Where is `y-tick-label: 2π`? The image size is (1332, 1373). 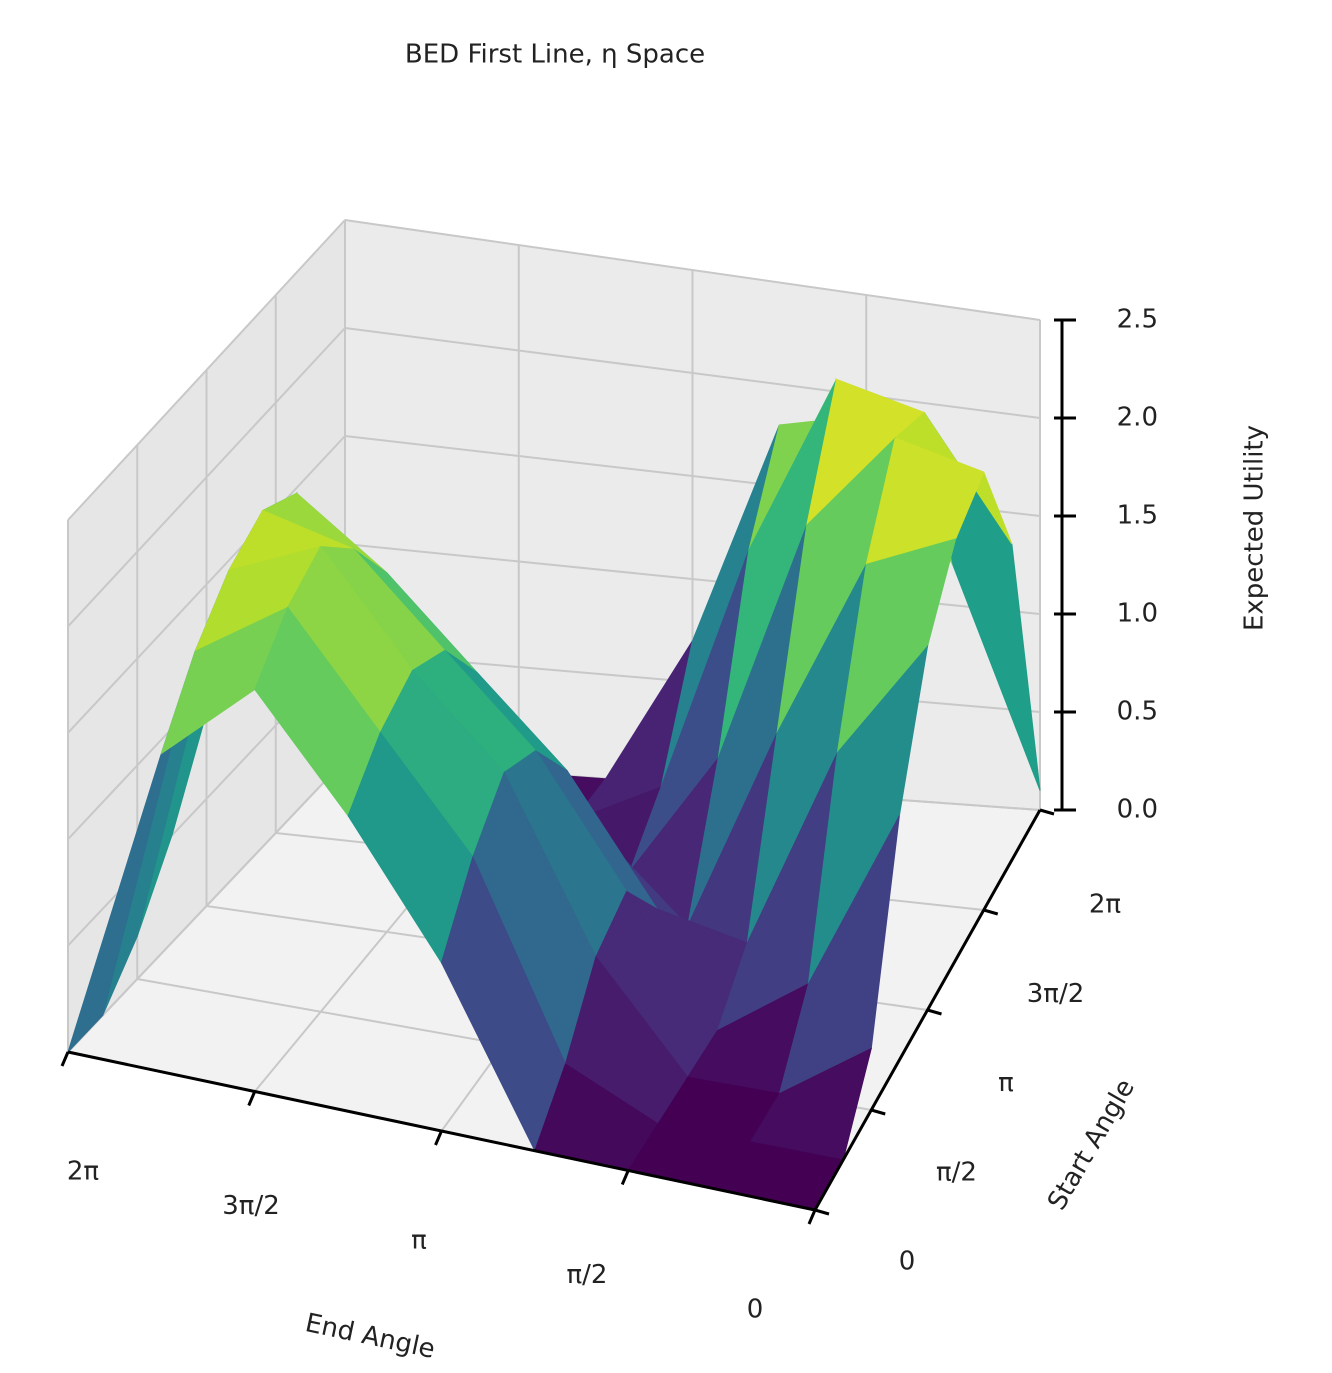 y-tick-label: 2π is located at coordinates (1105, 905).